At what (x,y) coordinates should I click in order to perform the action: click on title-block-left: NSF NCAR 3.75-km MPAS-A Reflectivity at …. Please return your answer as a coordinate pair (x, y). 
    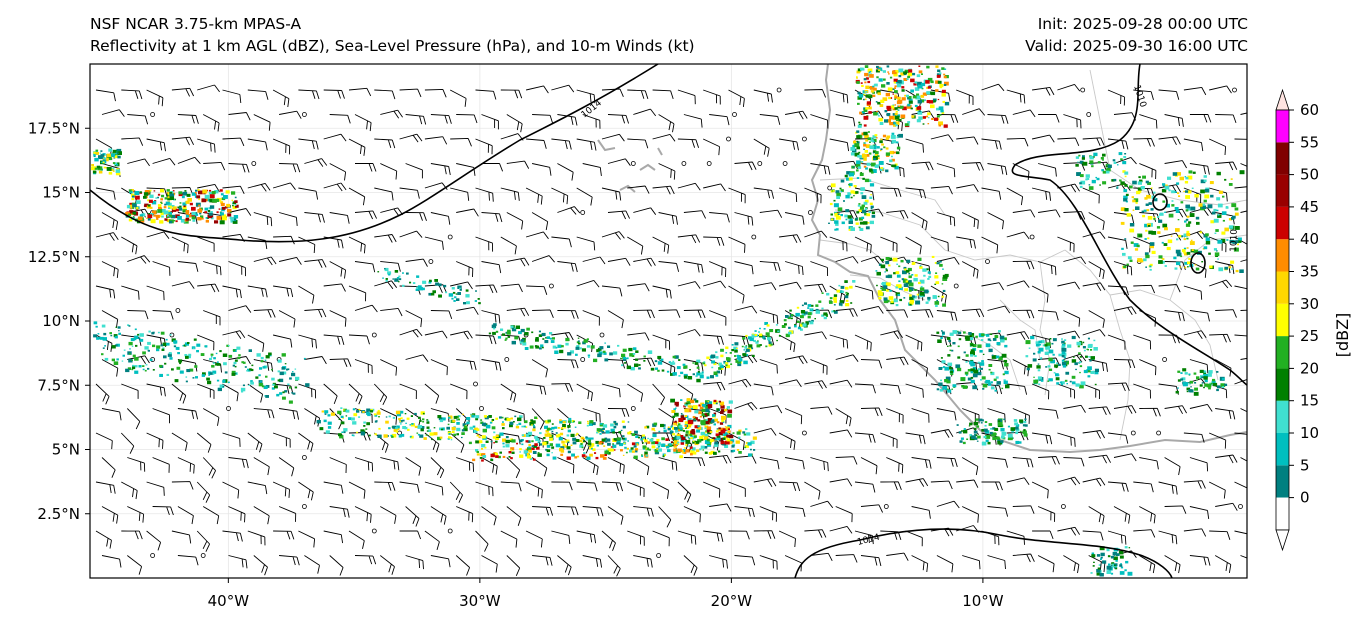
    Looking at the image, I should click on (392, 35).